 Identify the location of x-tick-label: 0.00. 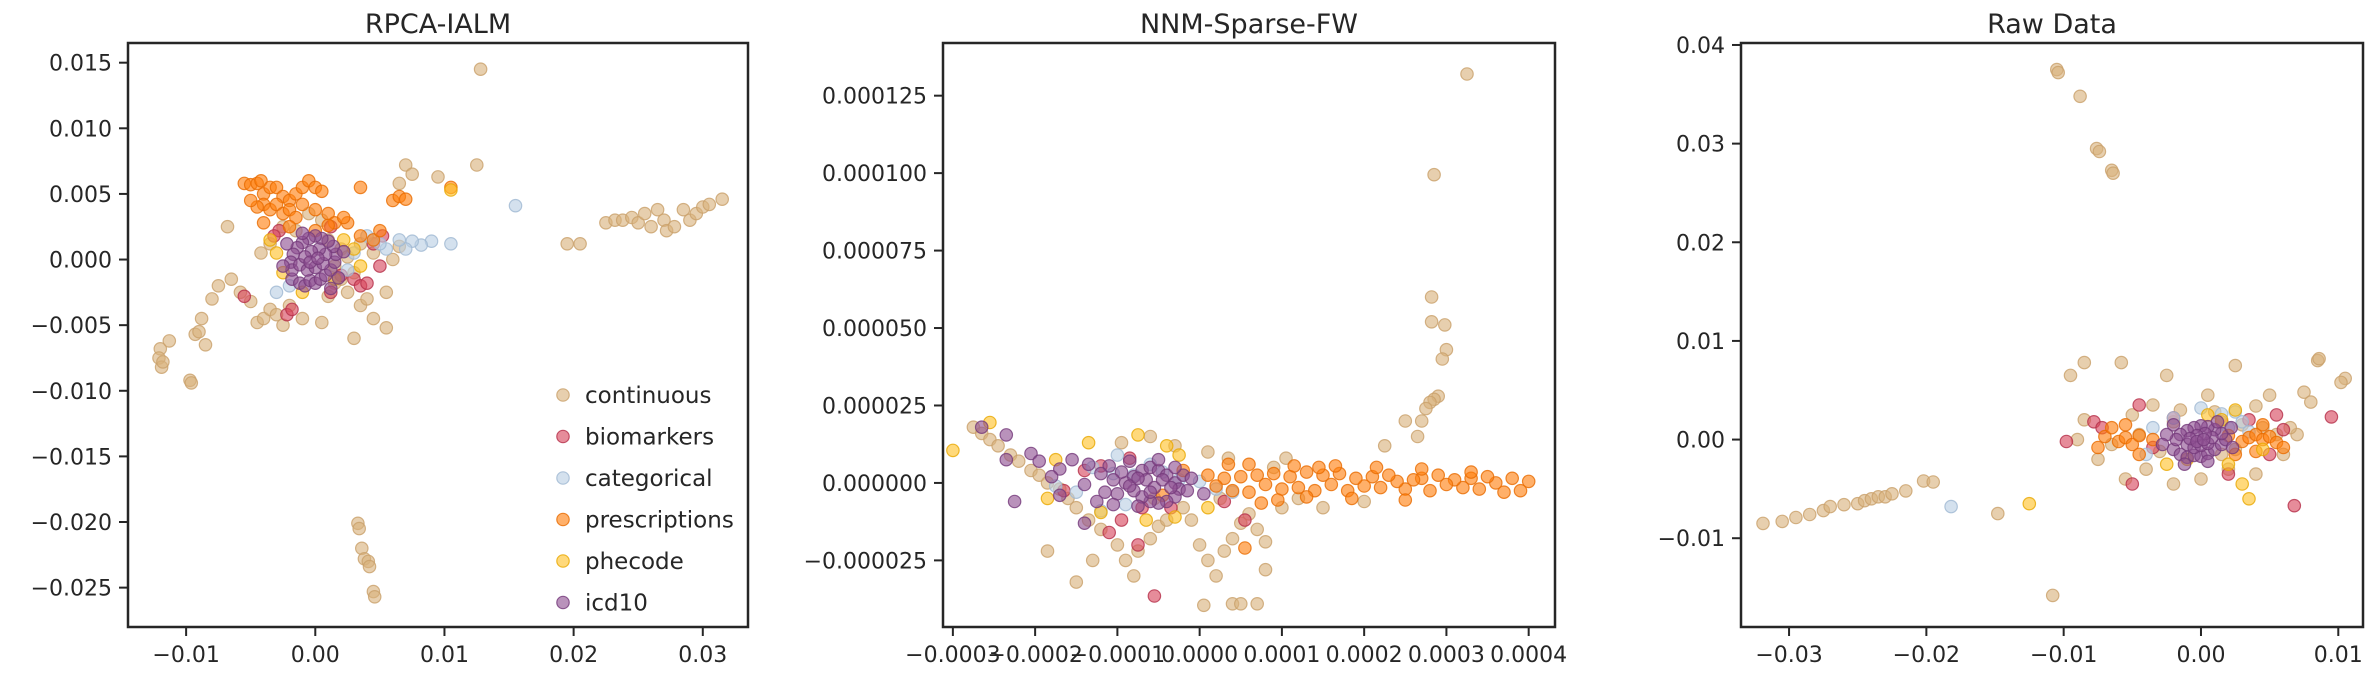
(315, 655).